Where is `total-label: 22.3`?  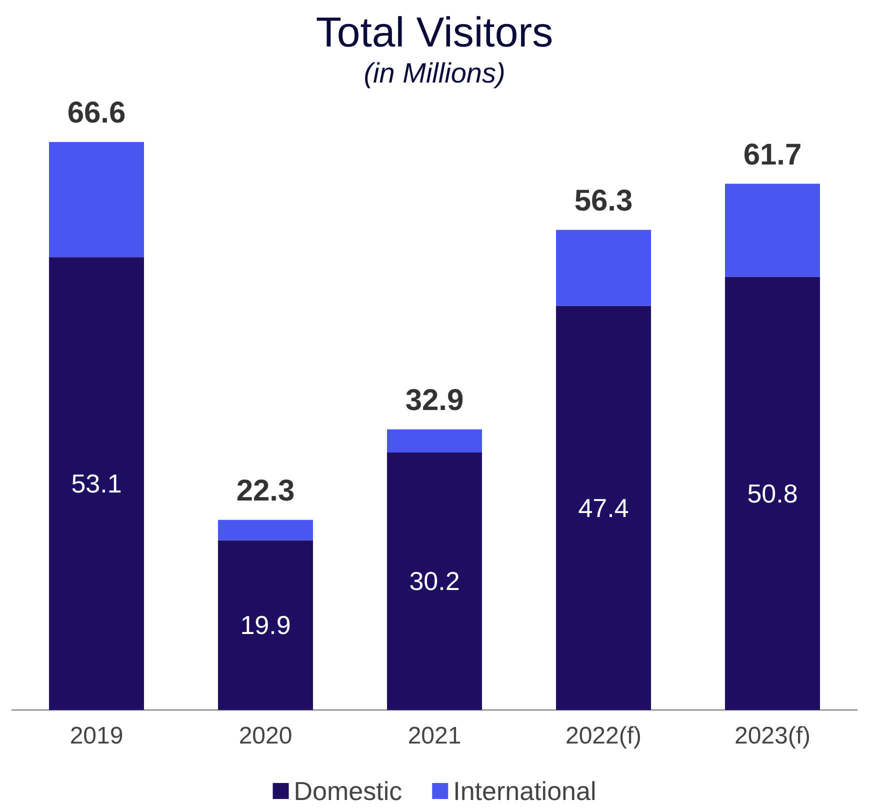
total-label: 22.3 is located at coordinates (265, 491).